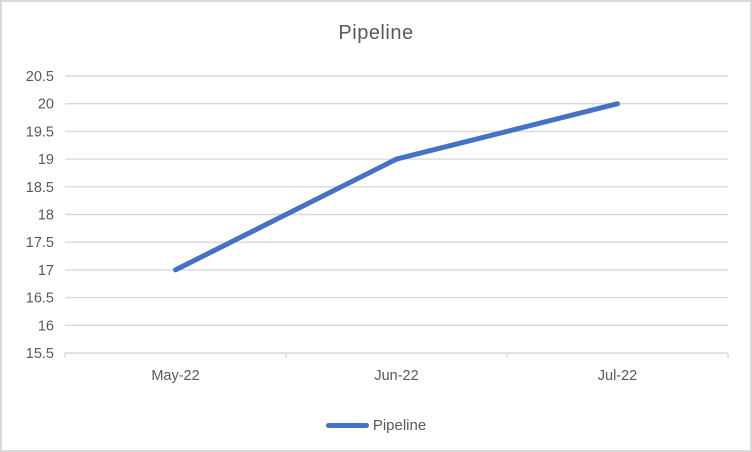  Describe the element at coordinates (46, 216) in the screenshot. I see `y-axis-tick-label: 18` at that location.